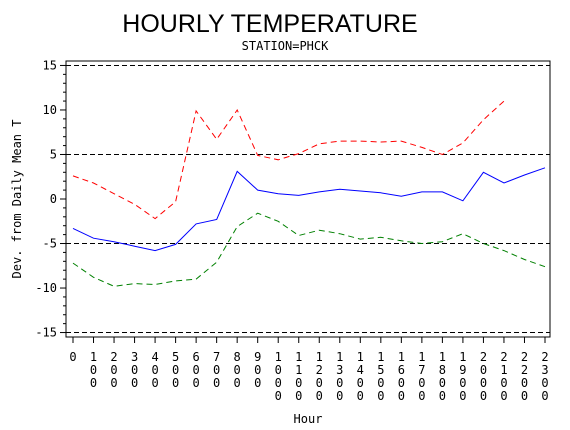 The width and height of the screenshot is (570, 430). I want to click on y-tick-label: 0, so click(53, 199).